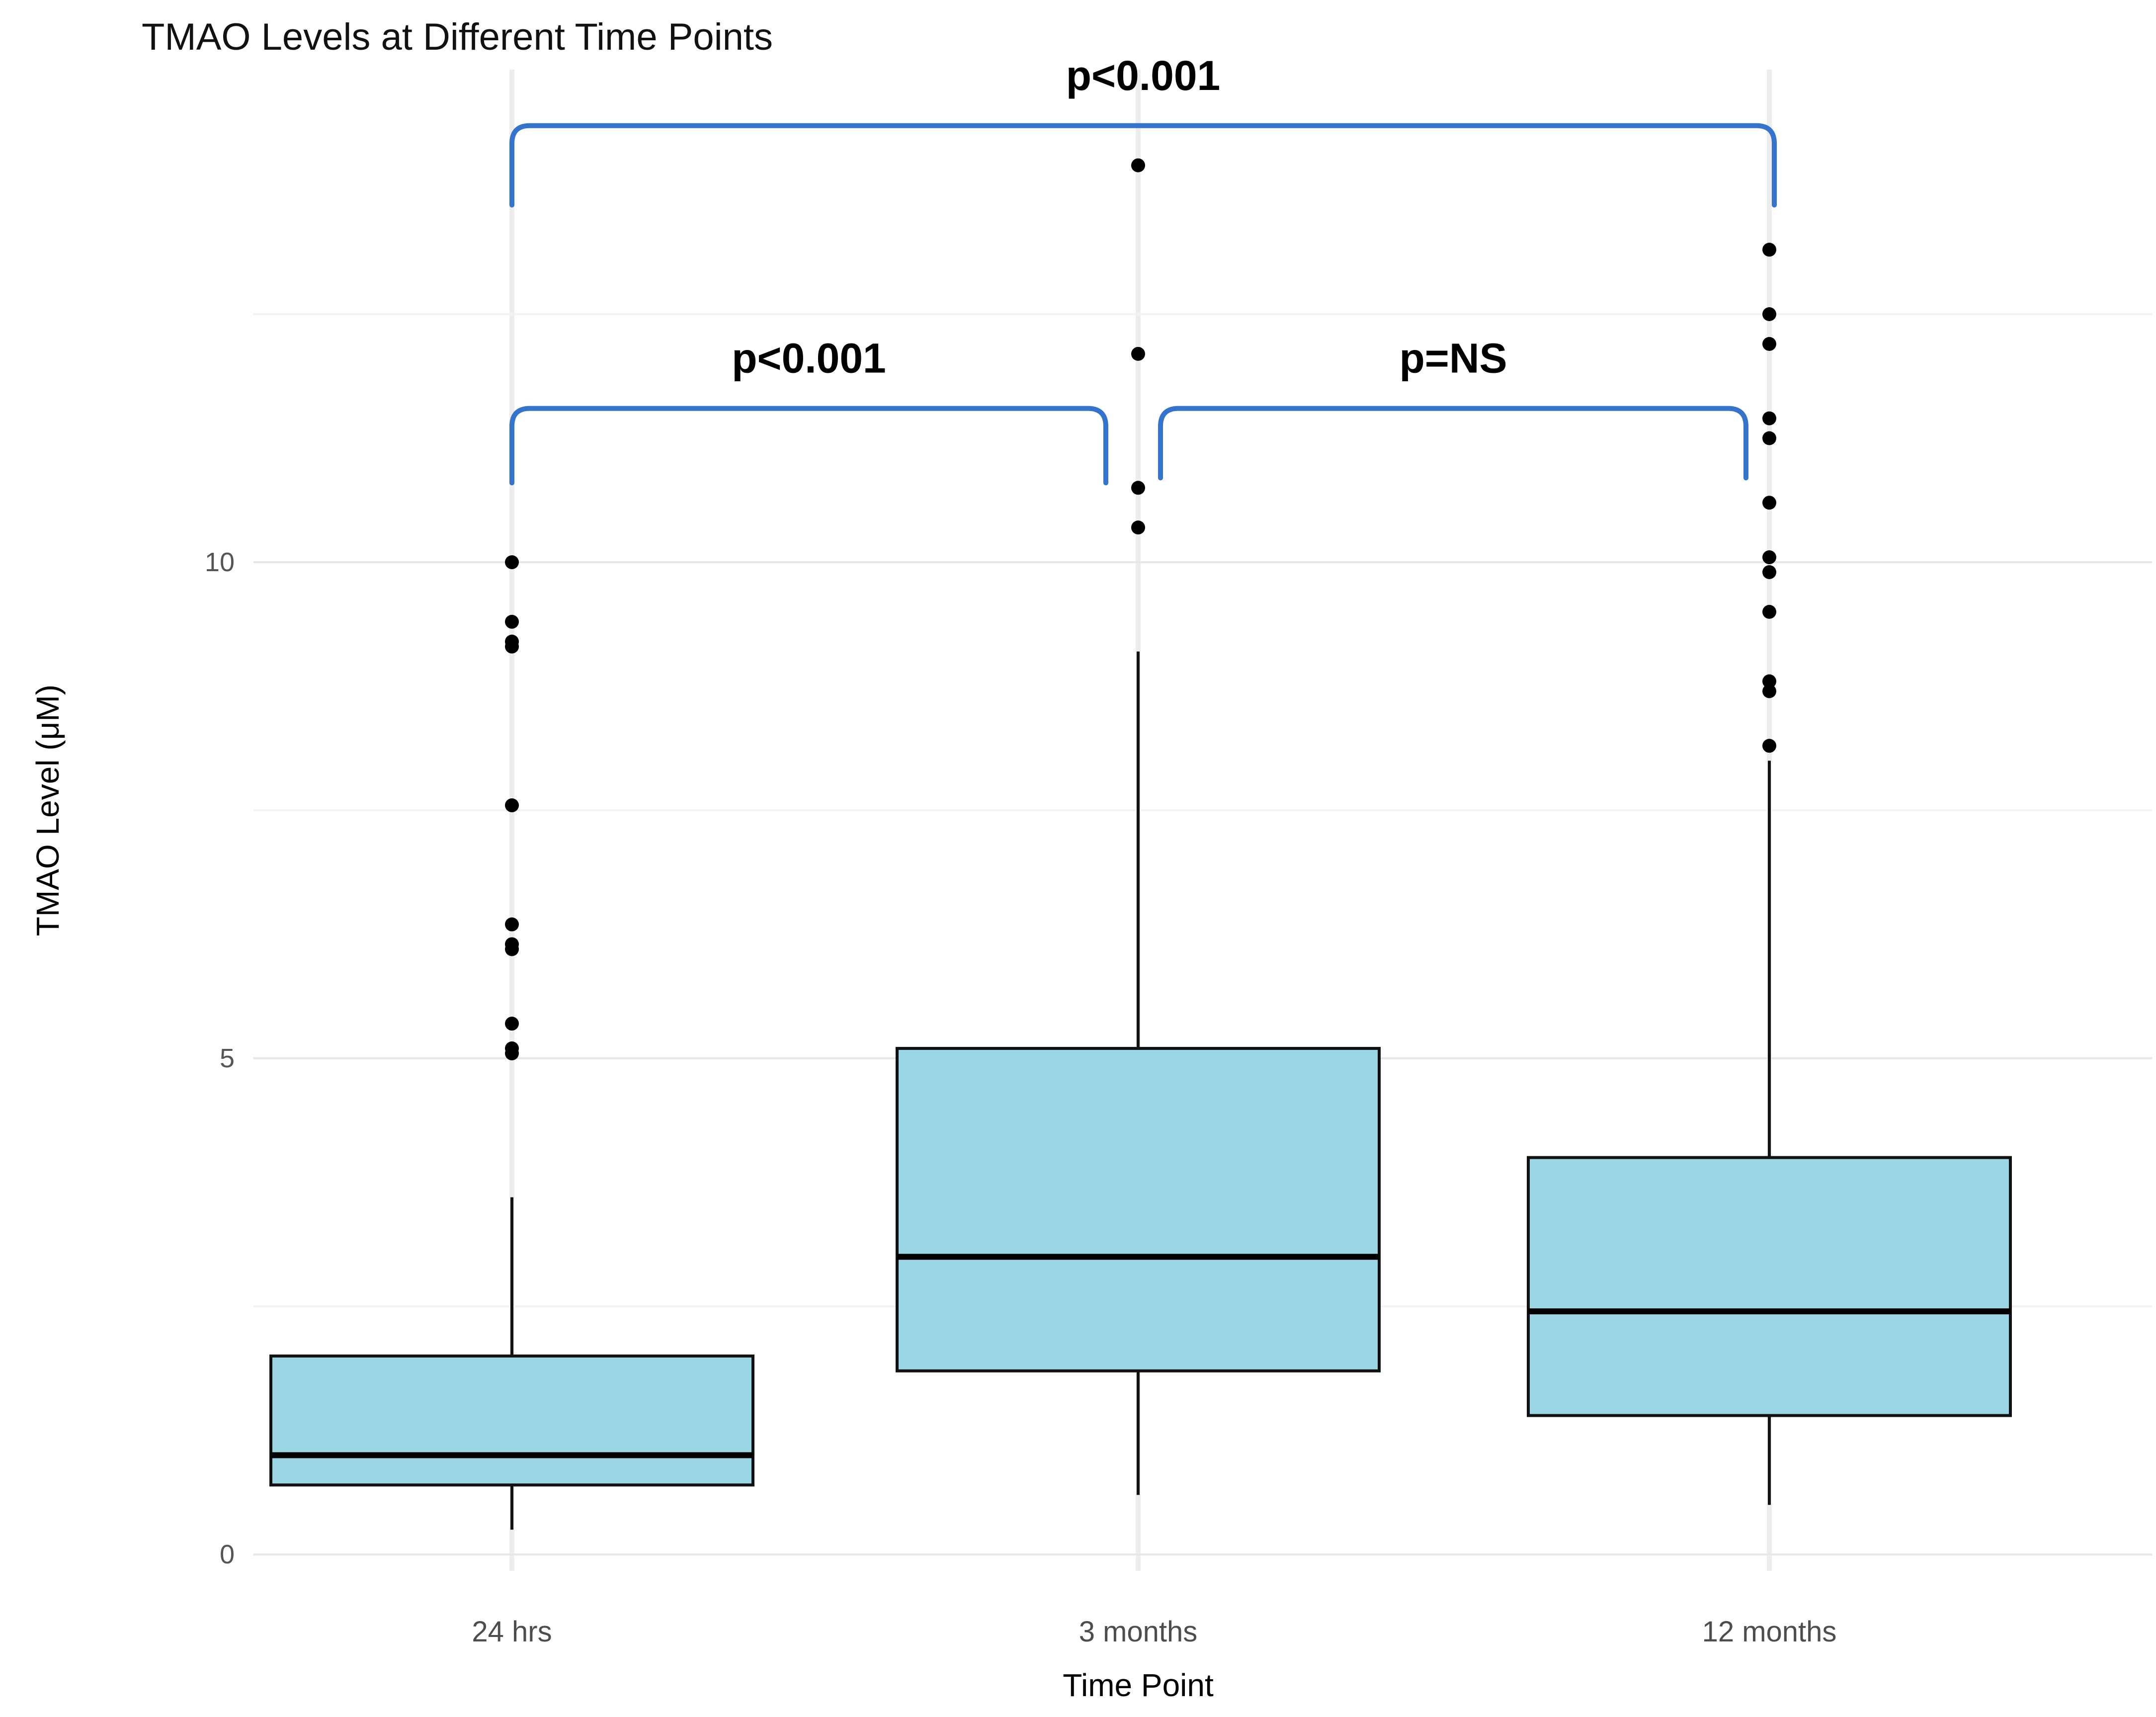 Image resolution: width=2156 pixels, height=1717 pixels. What do you see at coordinates (220, 562) in the screenshot?
I see `y-tick-label-10: 10` at bounding box center [220, 562].